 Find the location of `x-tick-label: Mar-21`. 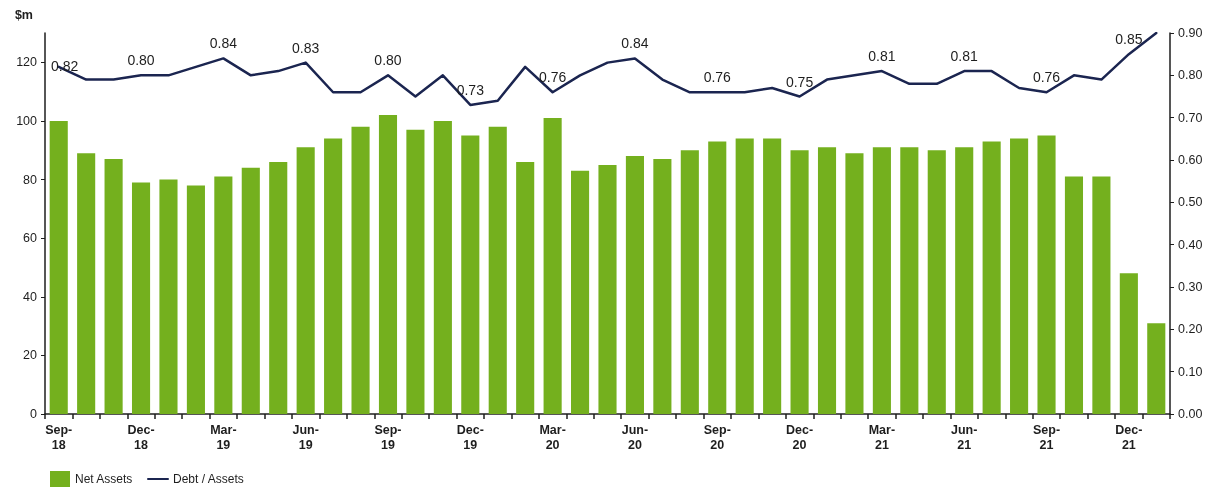

x-tick-label: Mar-21 is located at coordinates (882, 437).